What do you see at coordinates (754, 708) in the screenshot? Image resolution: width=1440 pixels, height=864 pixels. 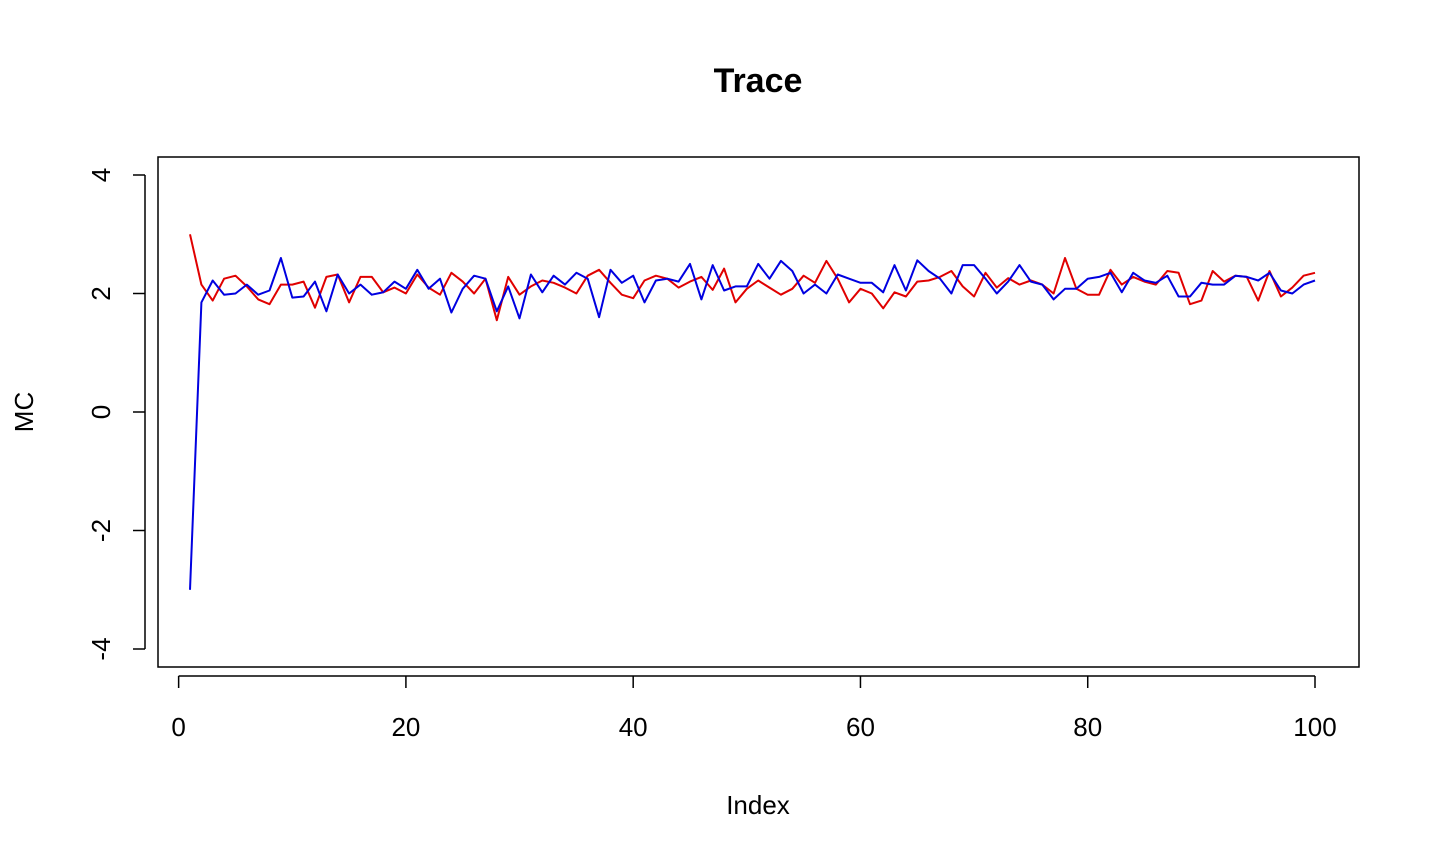 I see `x-axis: 0 20 40 60 80 100` at bounding box center [754, 708].